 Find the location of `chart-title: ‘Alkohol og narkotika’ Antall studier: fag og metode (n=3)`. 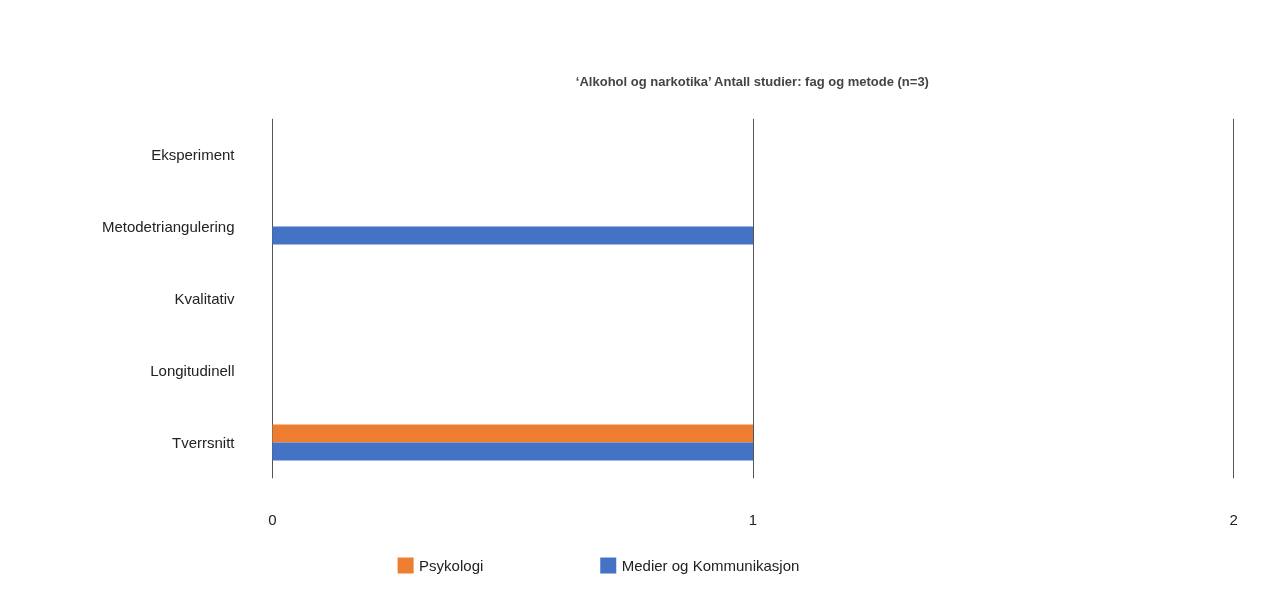

chart-title: ‘Alkohol og narkotika’ Antall studier: fag og metode (n=3) is located at coordinates (752, 81).